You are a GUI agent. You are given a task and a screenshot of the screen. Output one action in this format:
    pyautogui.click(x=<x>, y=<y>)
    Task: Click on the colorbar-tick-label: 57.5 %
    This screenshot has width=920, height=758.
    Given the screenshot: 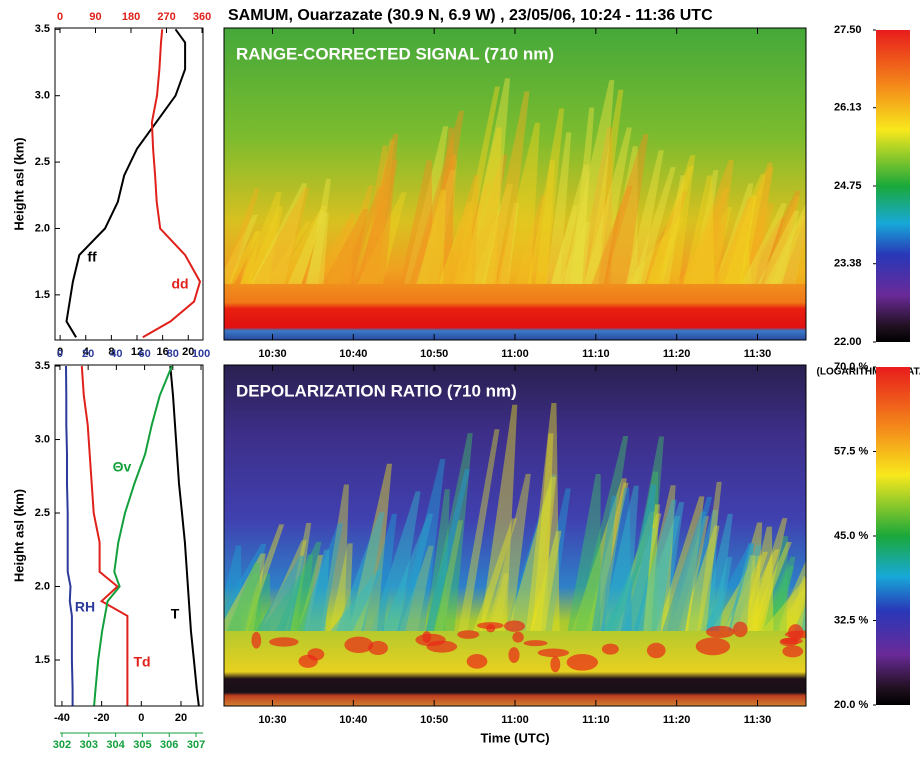 What is the action you would take?
    pyautogui.click(x=851, y=451)
    